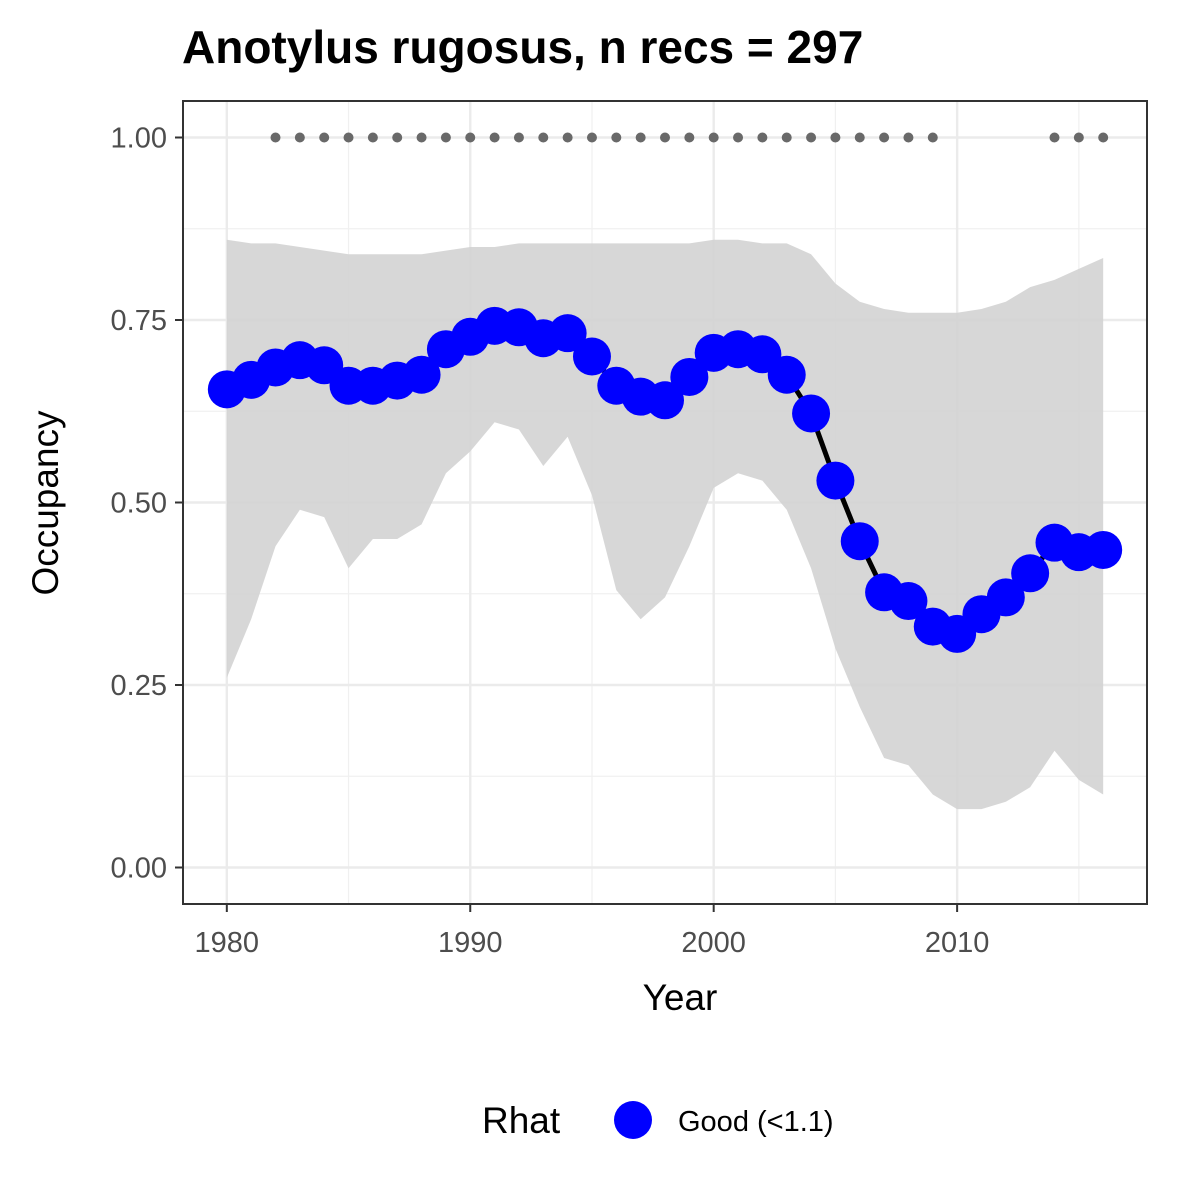 This screenshot has height=1200, width=1200. Describe the element at coordinates (713, 943) in the screenshot. I see `x-tick-label: 2000` at that location.